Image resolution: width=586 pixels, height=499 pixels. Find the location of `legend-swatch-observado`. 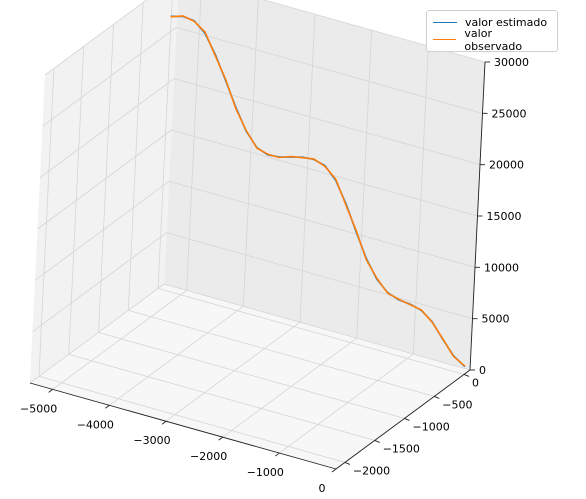

legend-swatch-observado is located at coordinates (445, 39).